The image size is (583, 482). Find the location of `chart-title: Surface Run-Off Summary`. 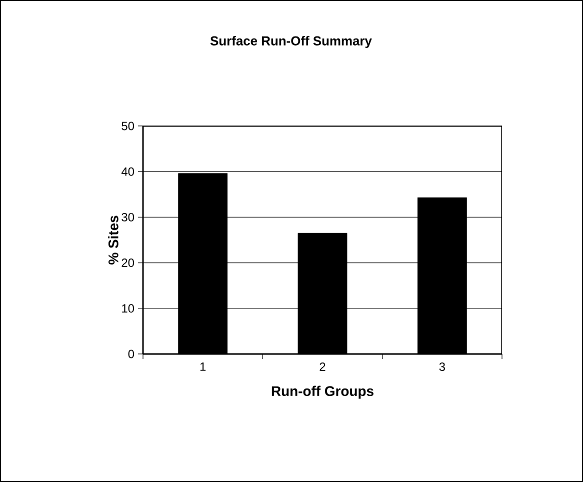

chart-title: Surface Run-Off Summary is located at coordinates (291, 42).